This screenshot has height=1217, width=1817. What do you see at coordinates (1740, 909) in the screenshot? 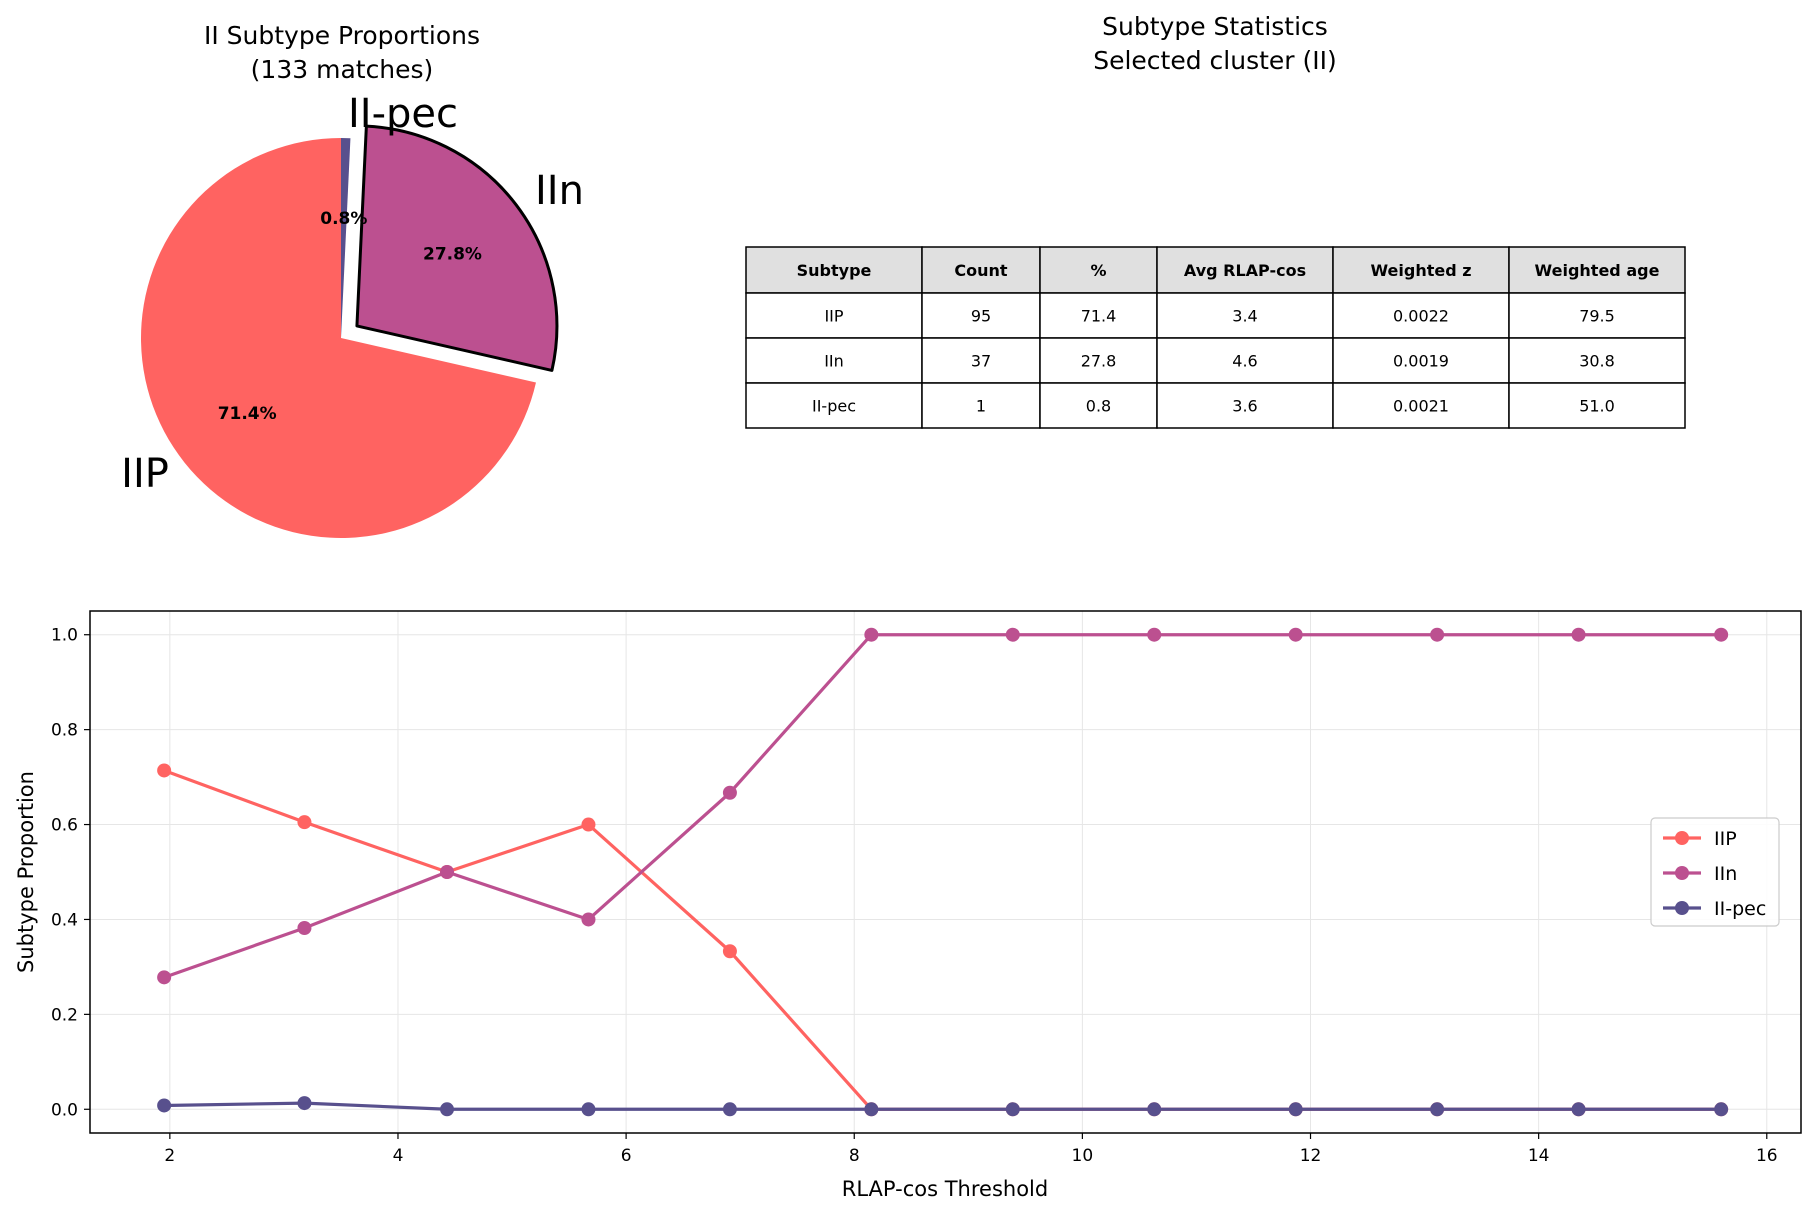
I see `legend-label: II-pec` at bounding box center [1740, 909].